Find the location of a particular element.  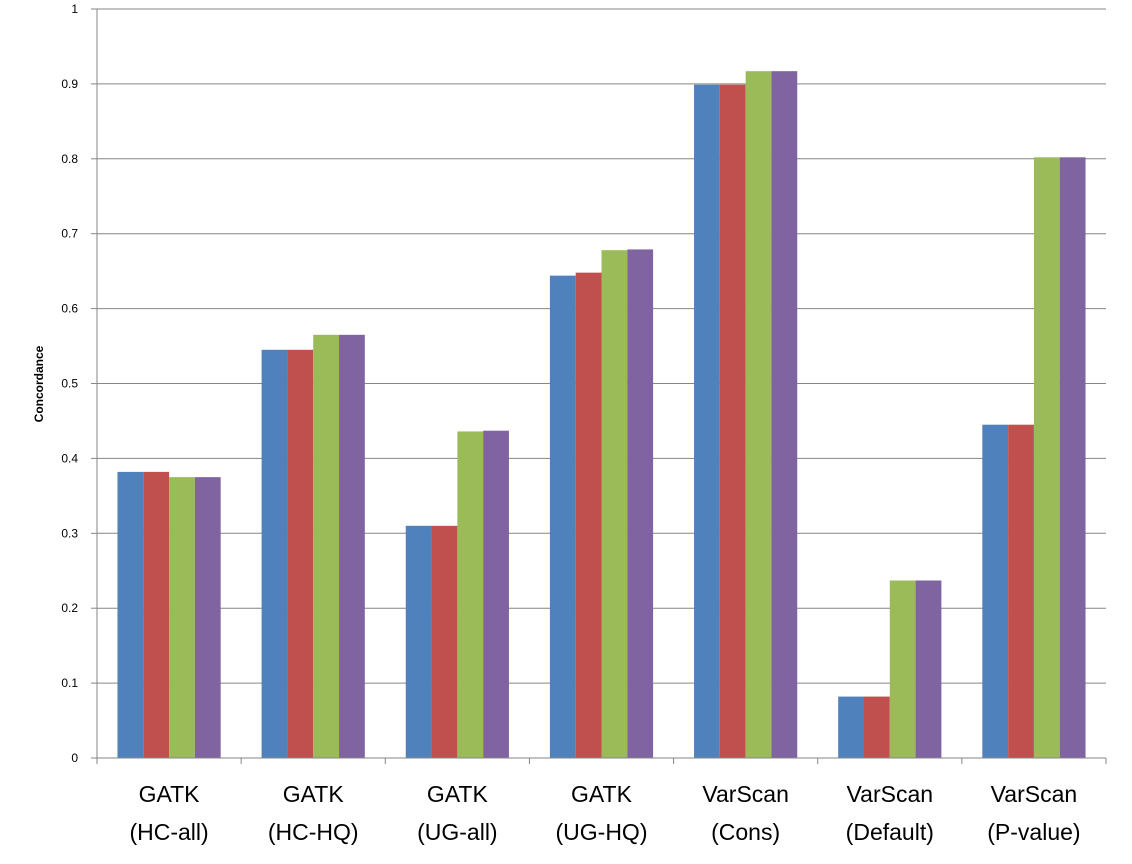

y-tick-label: 0.5 is located at coordinates (69, 384).